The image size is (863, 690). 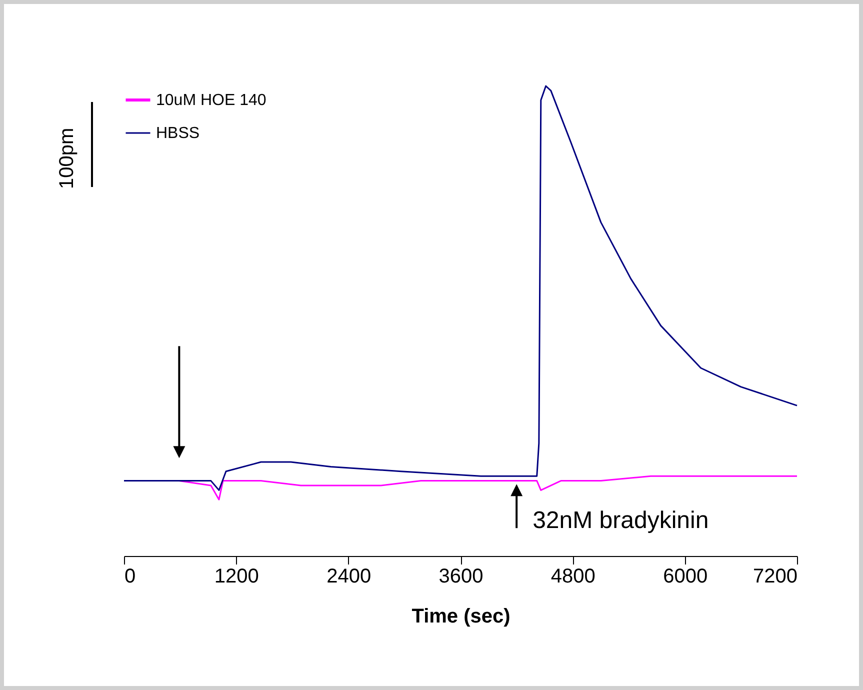 What do you see at coordinates (178, 133) in the screenshot?
I see `legend-label: HBSS` at bounding box center [178, 133].